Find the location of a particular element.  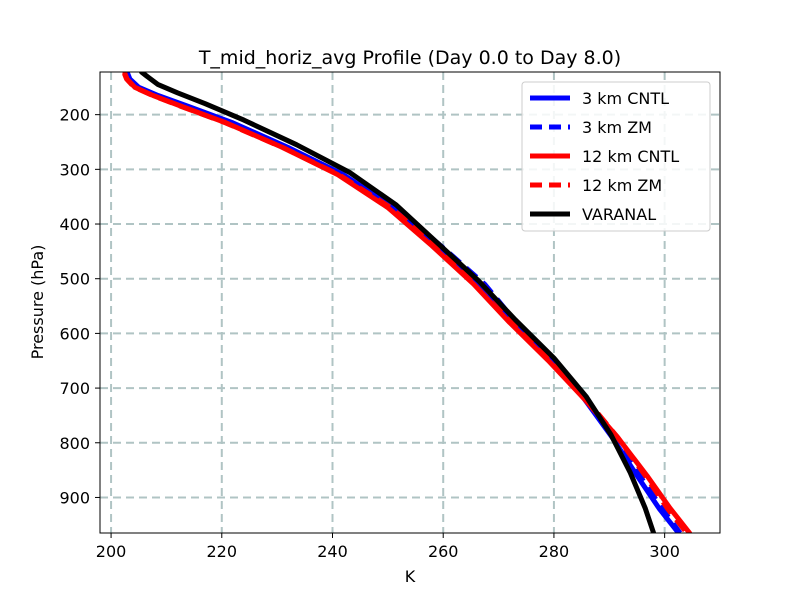

y-tick-label: 400 is located at coordinates (74, 224).